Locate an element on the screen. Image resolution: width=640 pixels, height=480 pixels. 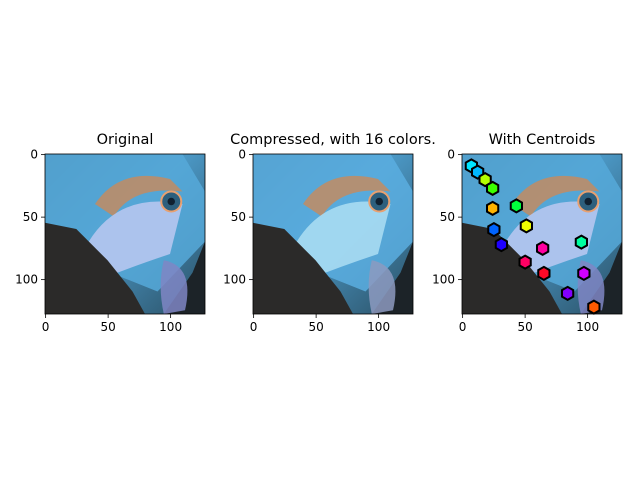
panel-title: Original is located at coordinates (125, 140).